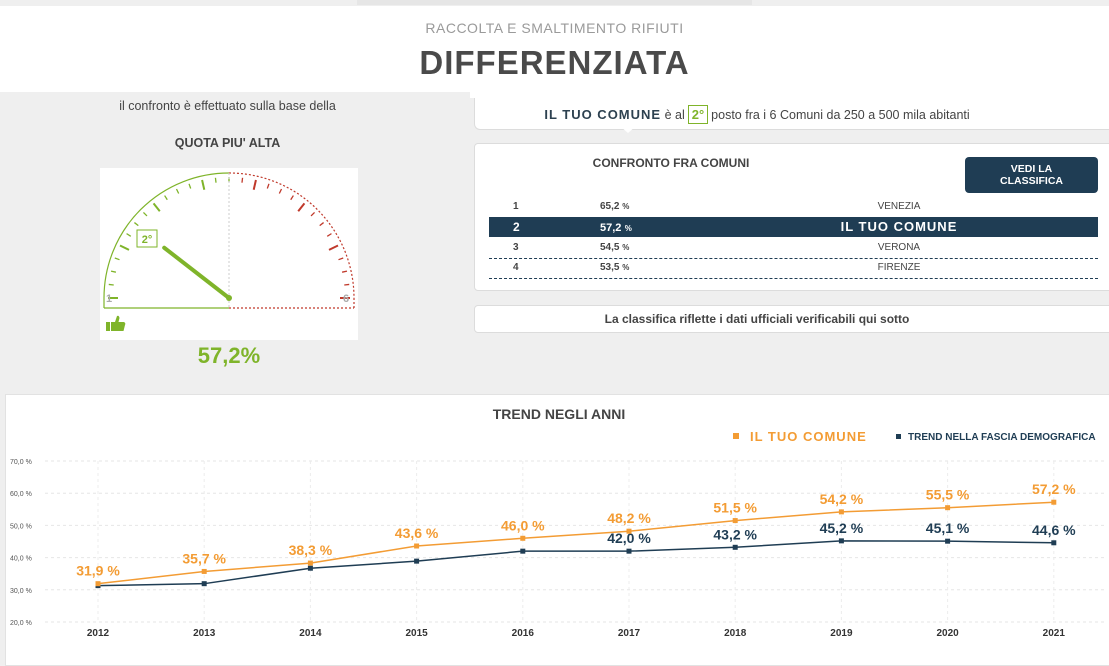 The image size is (1109, 666). Describe the element at coordinates (1054, 489) in the screenshot. I see `data-label: 57,2 %` at that location.